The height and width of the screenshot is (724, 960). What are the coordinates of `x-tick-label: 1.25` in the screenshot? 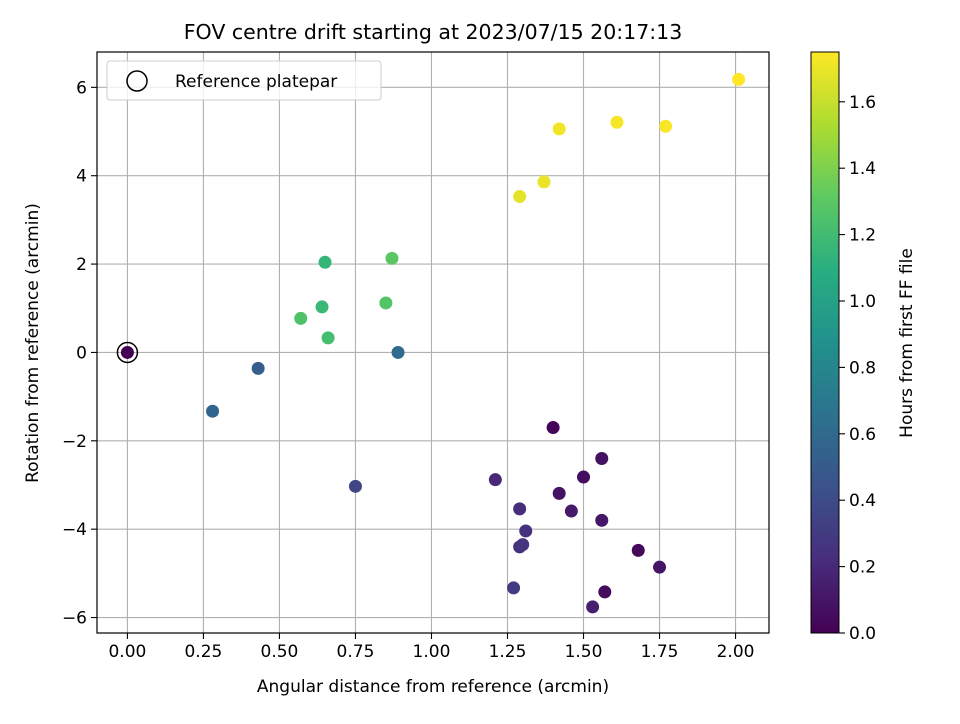 It's located at (508, 652).